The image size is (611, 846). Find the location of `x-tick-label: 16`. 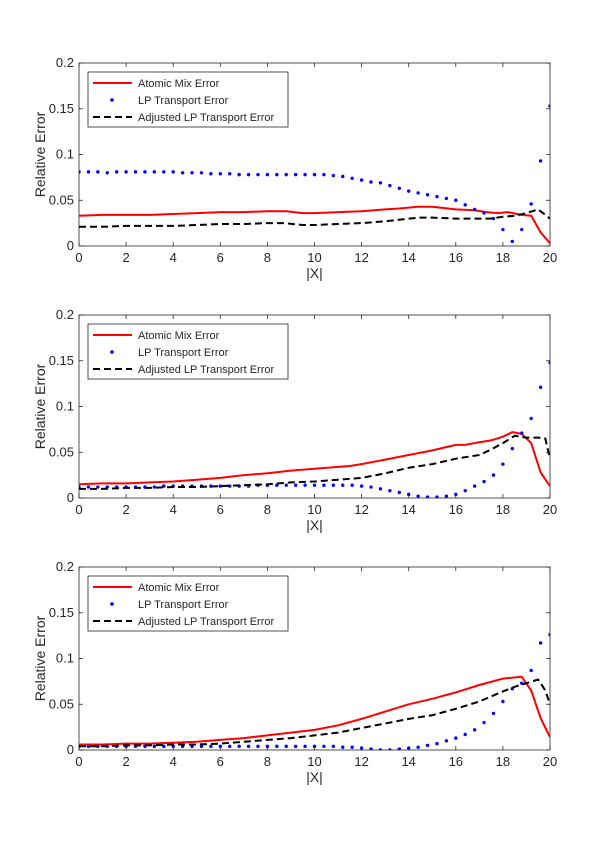

x-tick-label: 16 is located at coordinates (456, 761).